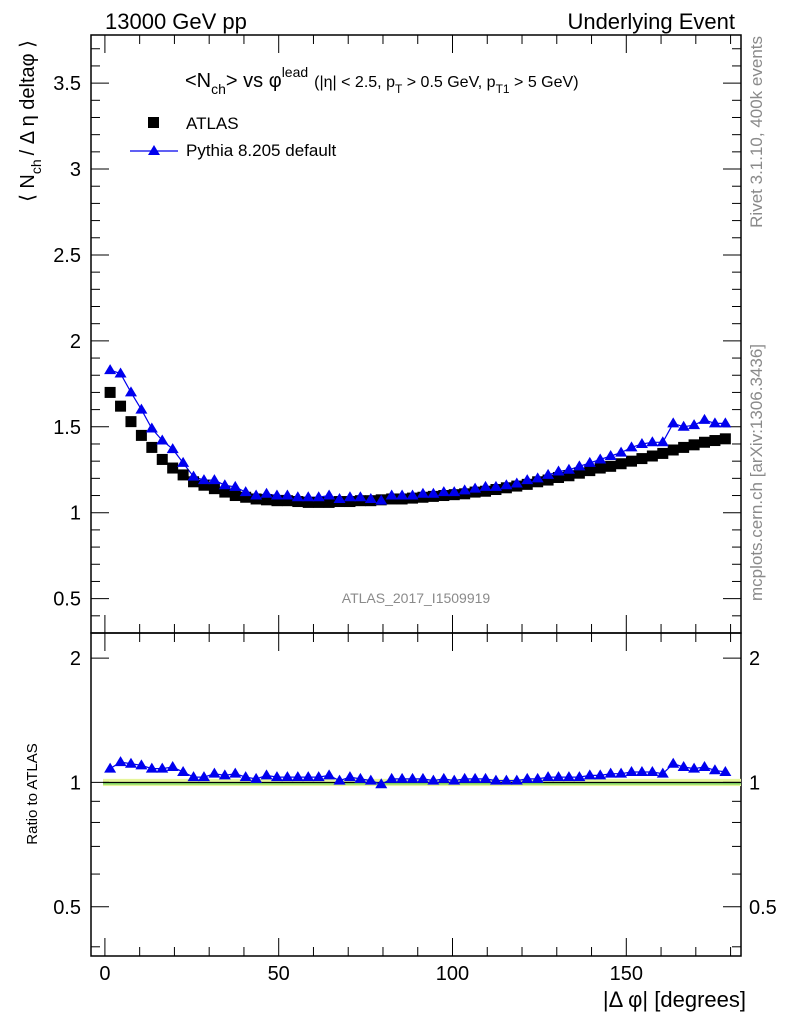 The image size is (786, 1024). What do you see at coordinates (75, 170) in the screenshot?
I see `main-y-tick-label: 3` at bounding box center [75, 170].